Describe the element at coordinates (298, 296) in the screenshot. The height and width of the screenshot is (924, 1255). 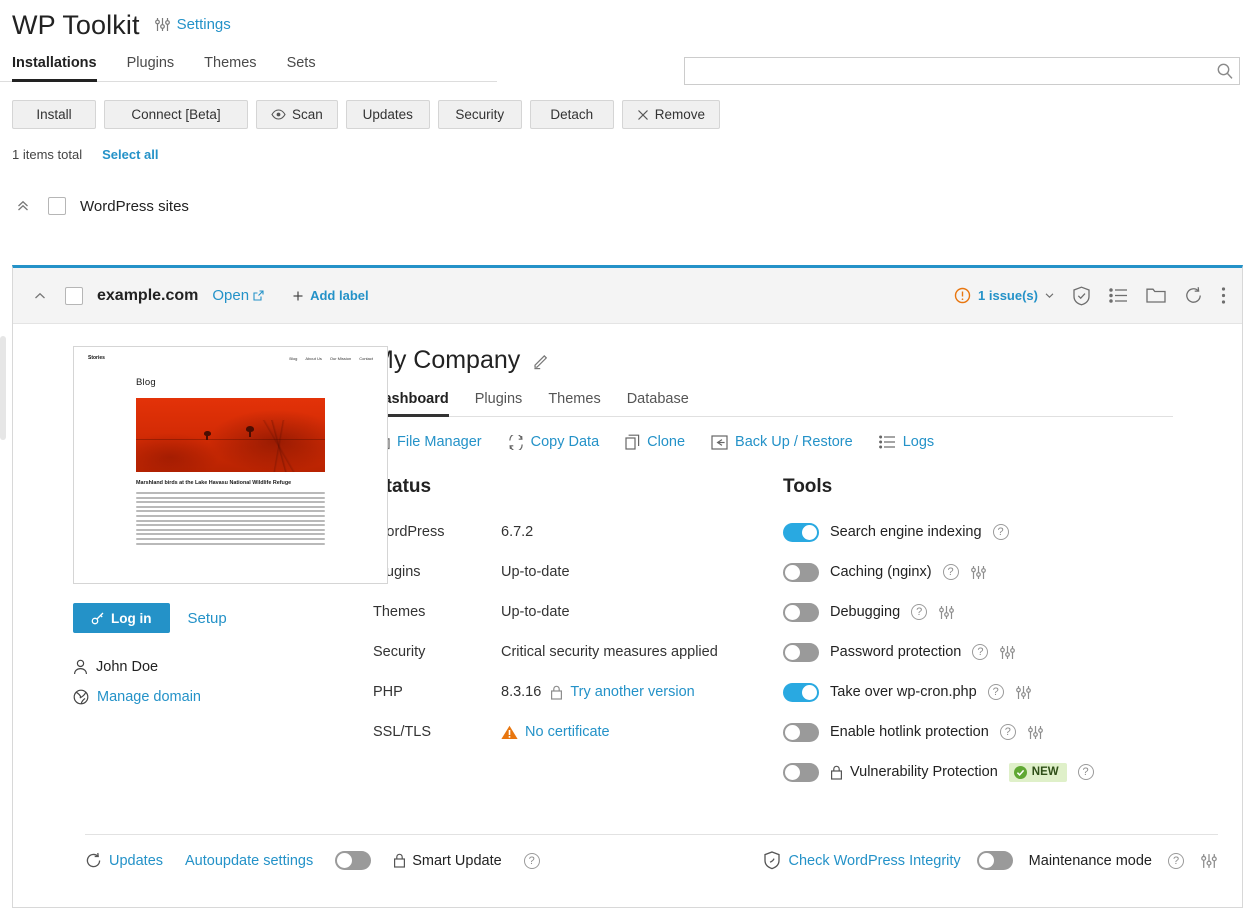
I see `plus-icon` at that location.